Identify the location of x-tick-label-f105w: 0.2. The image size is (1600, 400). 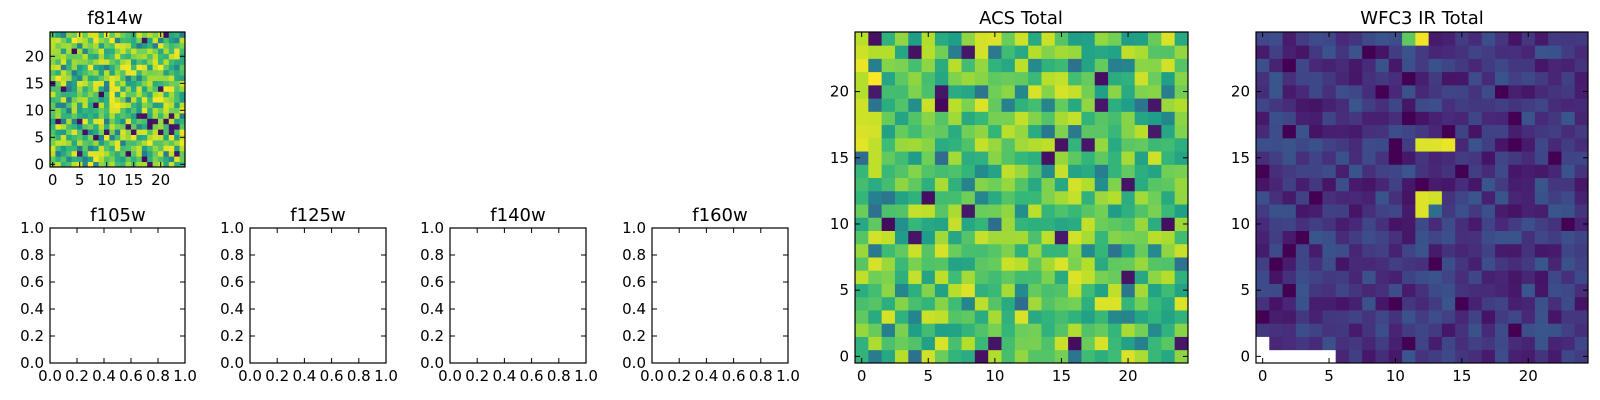
(77, 376).